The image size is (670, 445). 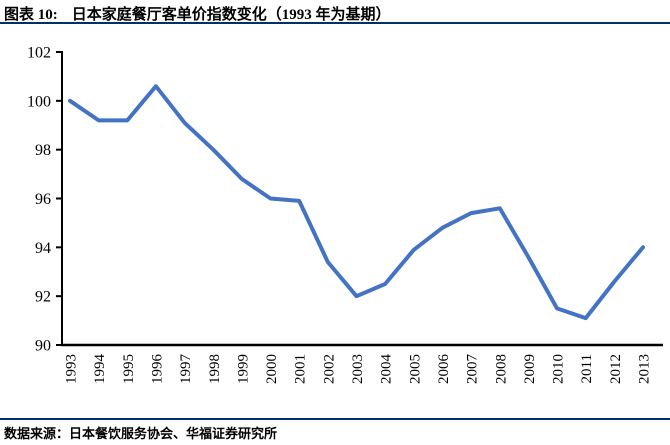 What do you see at coordinates (43, 297) in the screenshot?
I see `y-axis-label: 92` at bounding box center [43, 297].